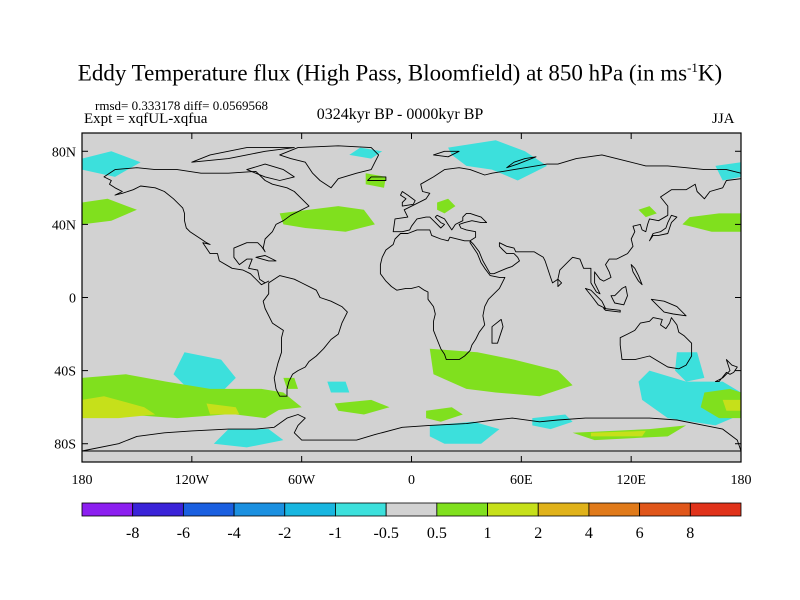 The height and width of the screenshot is (600, 800). I want to click on colorbar-label: 8, so click(690, 533).